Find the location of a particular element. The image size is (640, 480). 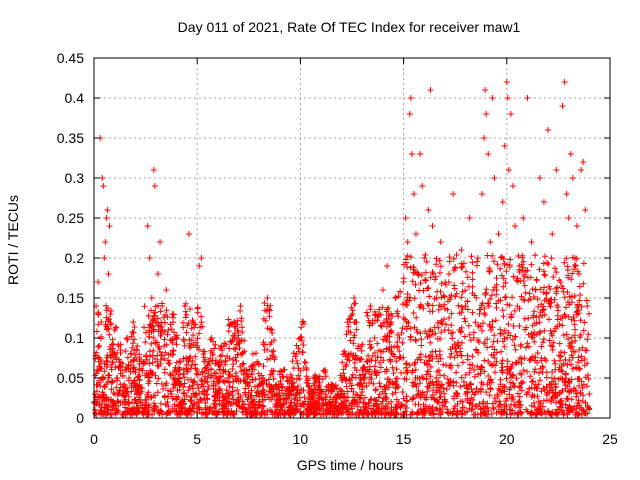

y-tick-label: 0.3 is located at coordinates (75, 178).